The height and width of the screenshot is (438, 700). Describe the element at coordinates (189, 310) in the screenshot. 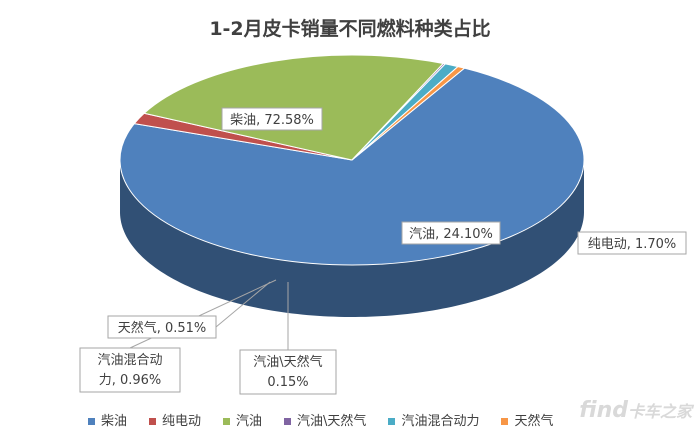

I see `data-label-5: 天然气, 0.51%` at that location.